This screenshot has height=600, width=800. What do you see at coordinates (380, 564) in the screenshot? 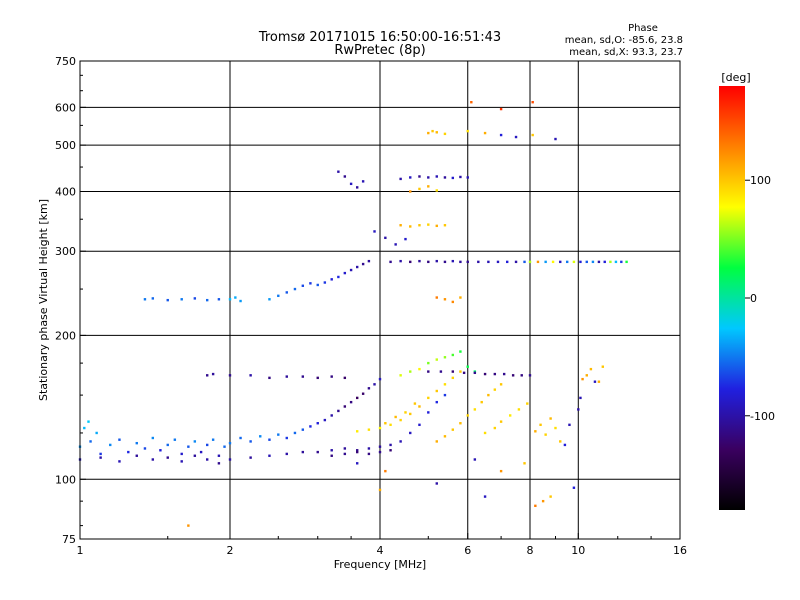
I see `x-axis-label: Frequency [MHz]` at bounding box center [380, 564].